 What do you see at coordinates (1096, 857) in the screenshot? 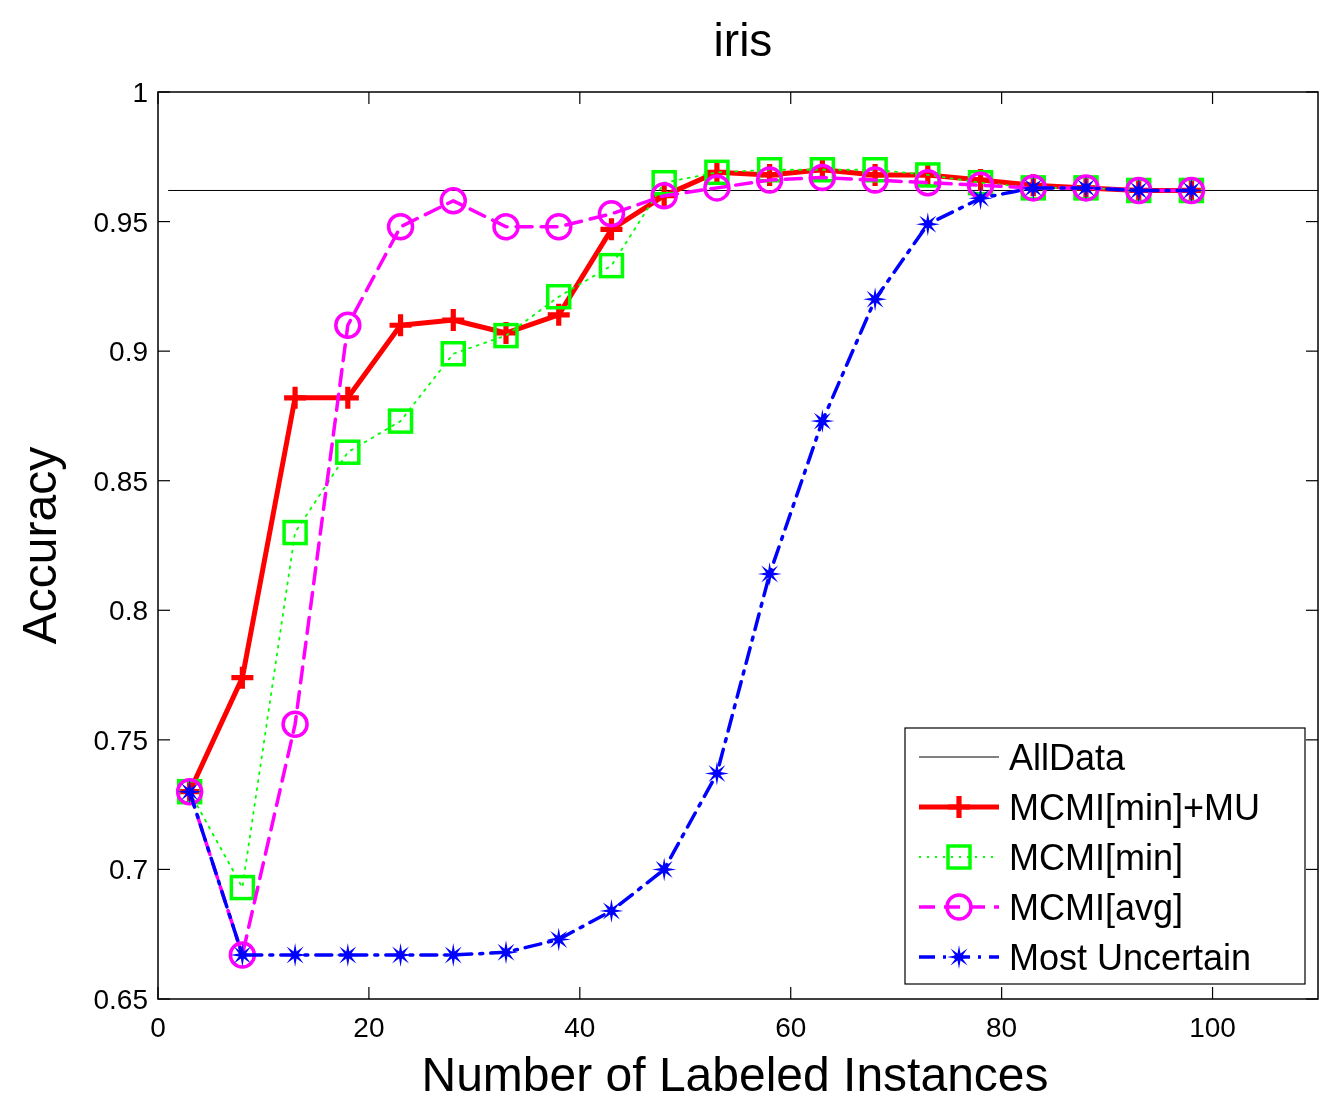
I see `legend-label: MCMI[min]` at bounding box center [1096, 857].